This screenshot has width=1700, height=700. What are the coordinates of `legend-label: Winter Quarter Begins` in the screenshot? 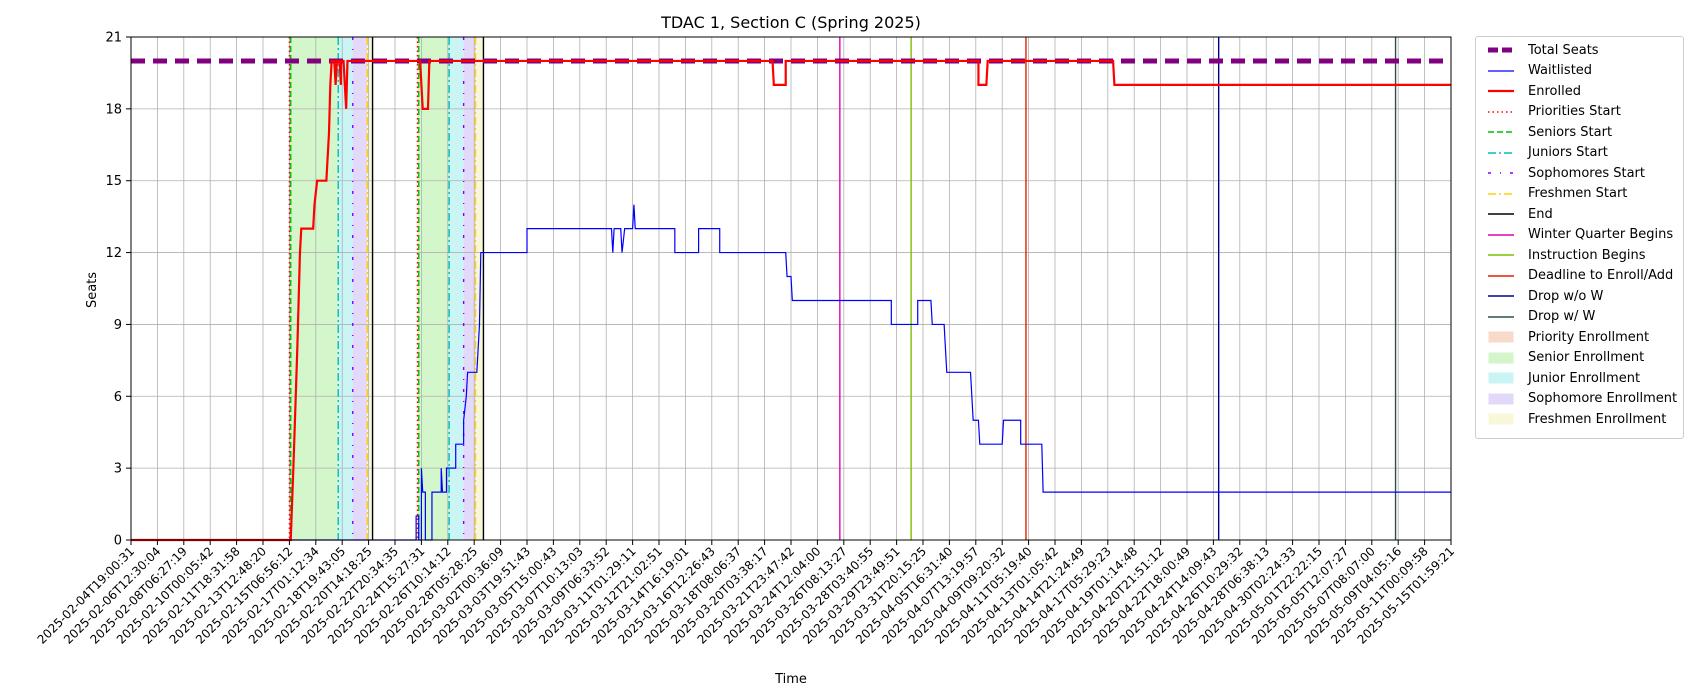 It's located at (1601, 235).